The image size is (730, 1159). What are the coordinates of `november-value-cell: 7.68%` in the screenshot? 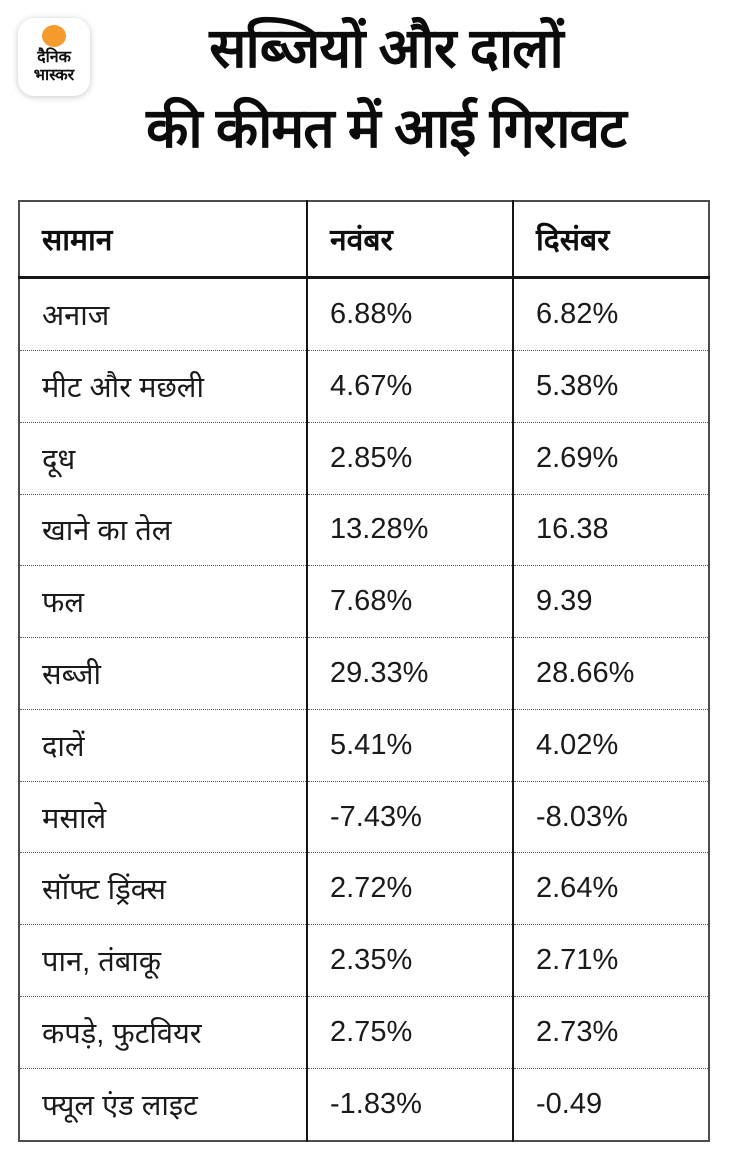 It's located at (409, 601).